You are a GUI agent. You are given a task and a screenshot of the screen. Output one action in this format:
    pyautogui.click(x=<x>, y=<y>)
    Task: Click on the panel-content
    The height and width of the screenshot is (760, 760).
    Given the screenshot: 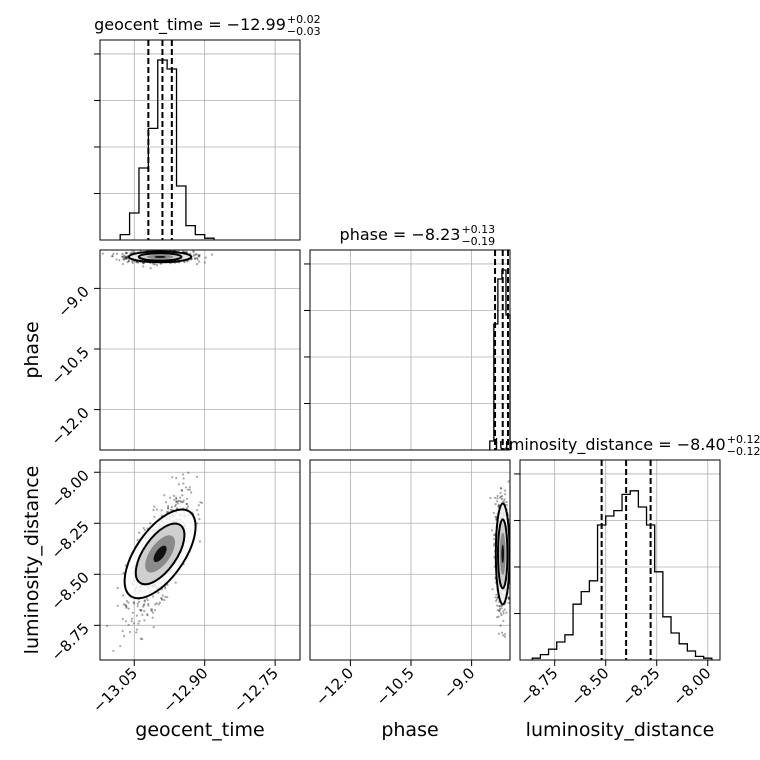 What is the action you would take?
    pyautogui.click(x=154, y=562)
    